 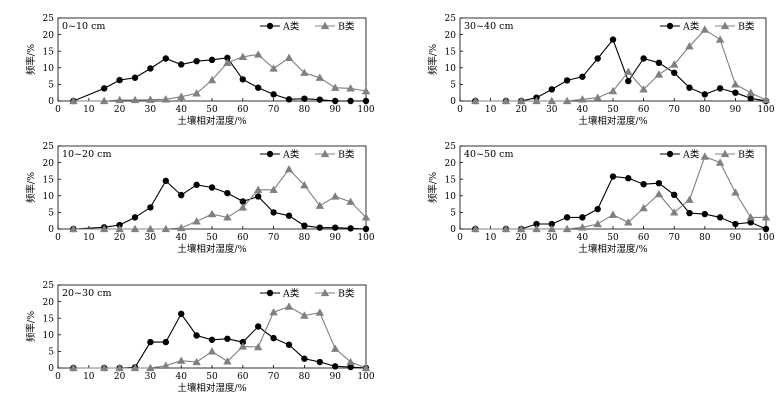 What do you see at coordinates (31, 187) in the screenshot?
I see `y-axis-label: 频率/%` at bounding box center [31, 187].